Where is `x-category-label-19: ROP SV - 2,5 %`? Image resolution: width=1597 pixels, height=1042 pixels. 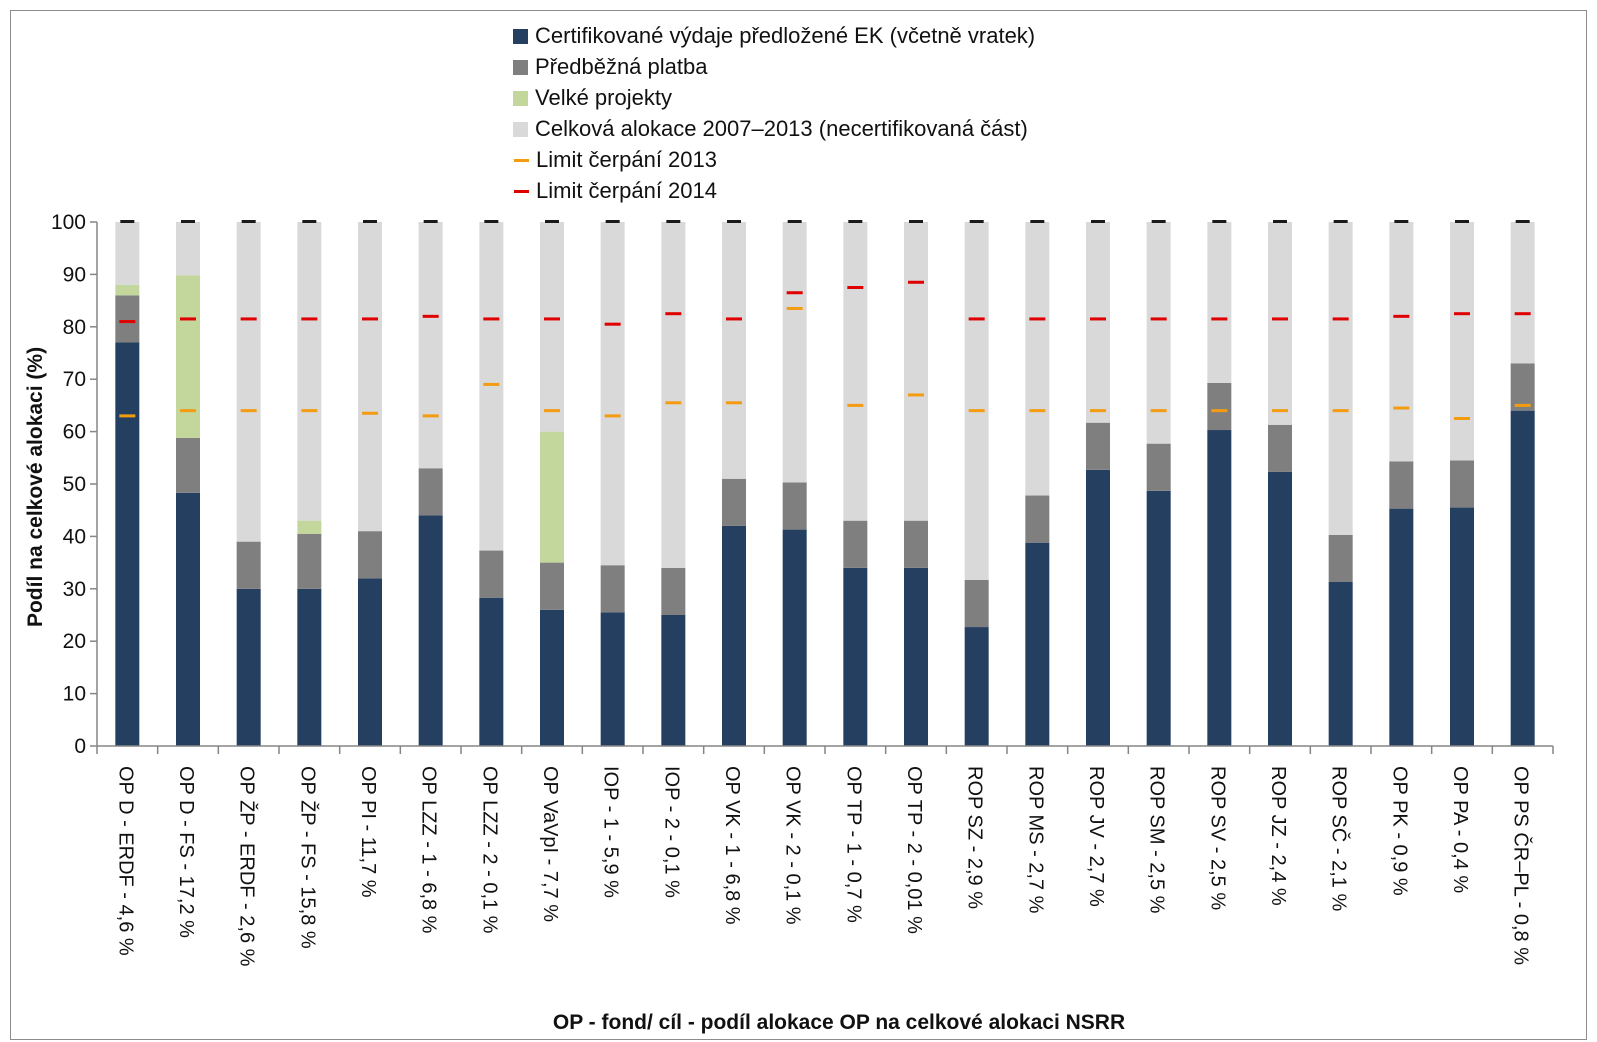
x-category-label-19: ROP SV - 2,5 % is located at coordinates (1217, 838).